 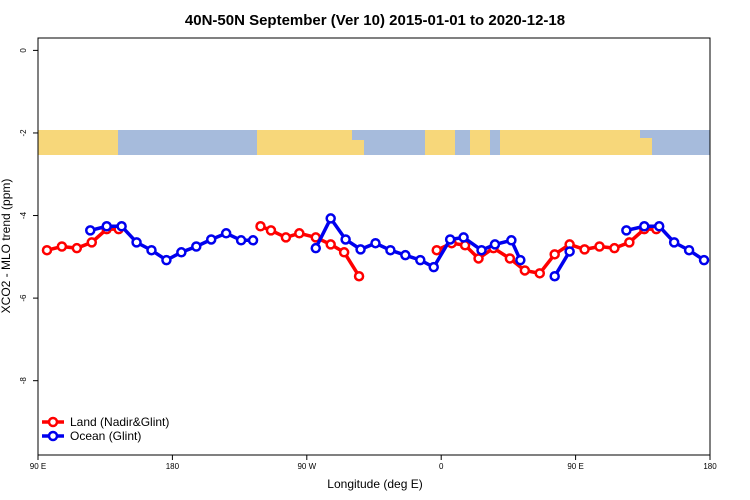 I want to click on y-tick-label: -8, so click(x=23, y=381).